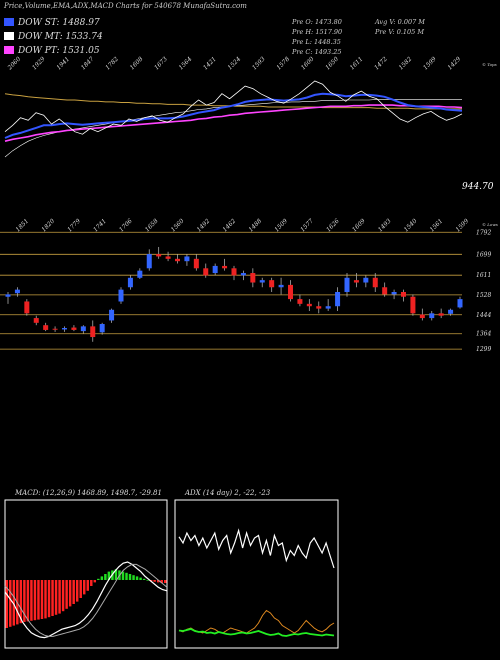 This screenshot has width=500, height=660. I want to click on ema-price-line, so click(233, 107).